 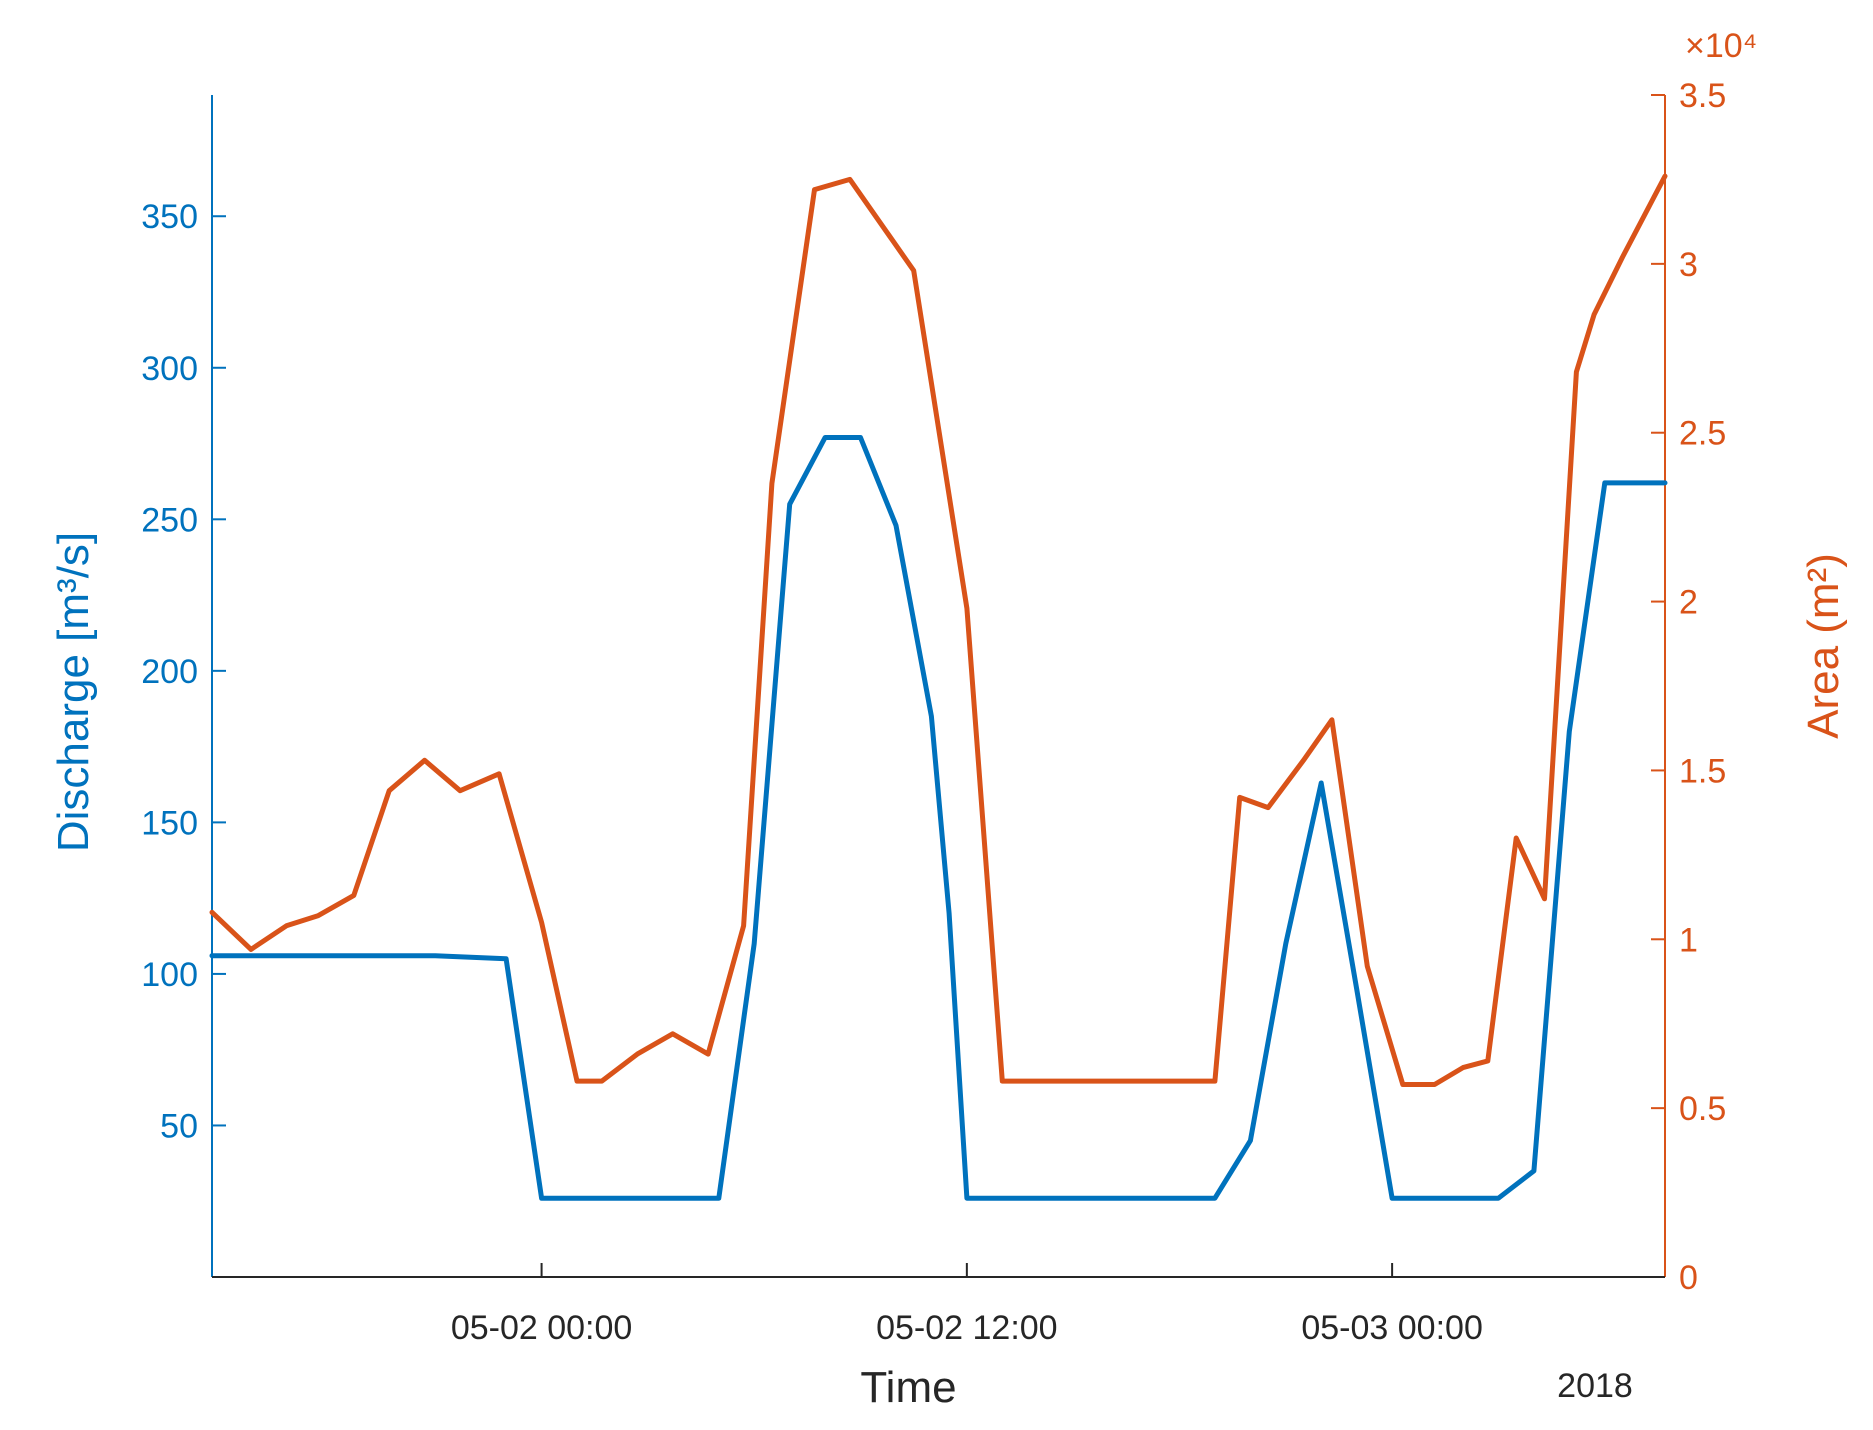 I want to click on right-y-axis-label: Area (m²), so click(x=1823, y=646).